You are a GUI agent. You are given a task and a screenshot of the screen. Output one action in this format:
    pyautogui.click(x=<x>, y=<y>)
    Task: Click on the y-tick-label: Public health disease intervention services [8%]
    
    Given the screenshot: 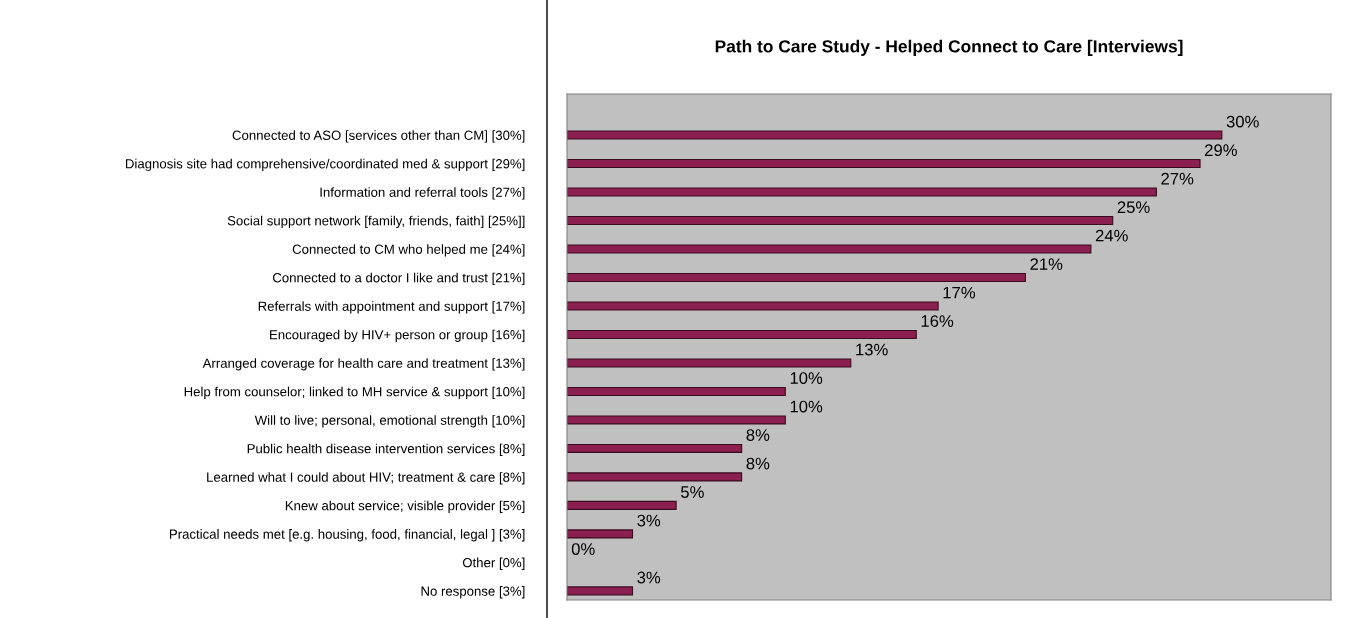 What is the action you would take?
    pyautogui.click(x=386, y=449)
    